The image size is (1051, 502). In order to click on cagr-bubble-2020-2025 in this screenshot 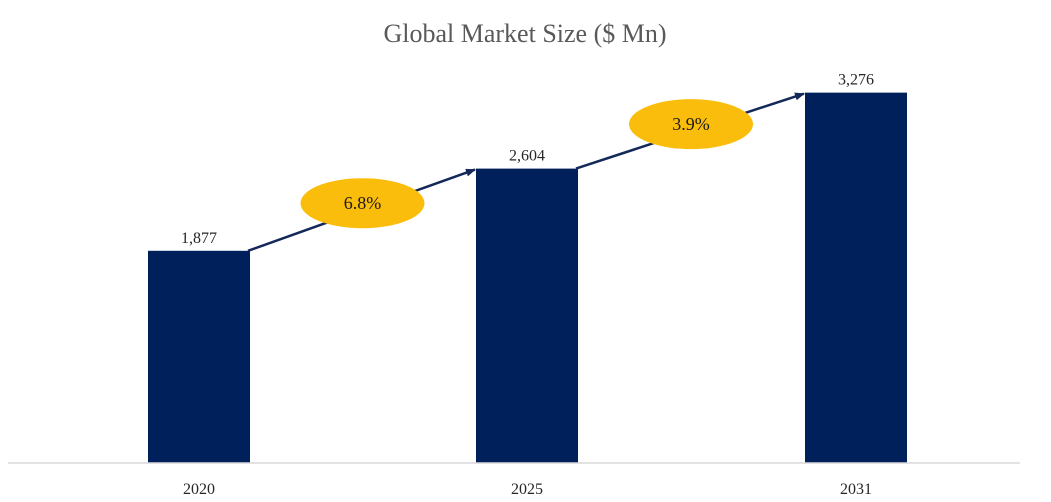, I will do `click(362, 203)`.